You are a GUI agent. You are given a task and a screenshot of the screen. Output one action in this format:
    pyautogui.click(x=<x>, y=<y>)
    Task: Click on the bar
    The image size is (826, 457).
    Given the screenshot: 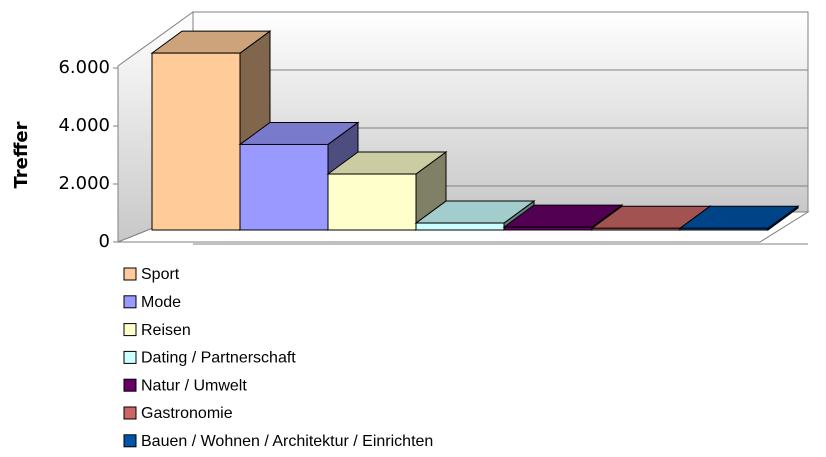 What is the action you would take?
    pyautogui.click(x=739, y=218)
    